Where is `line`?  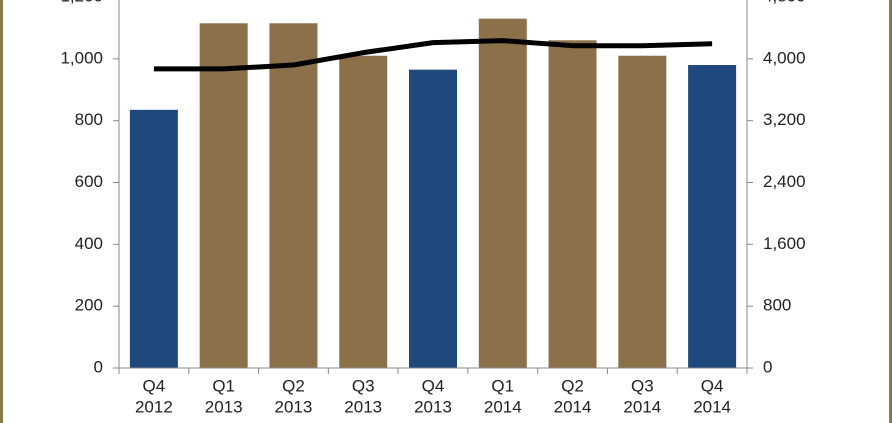
line is located at coordinates (433, 55).